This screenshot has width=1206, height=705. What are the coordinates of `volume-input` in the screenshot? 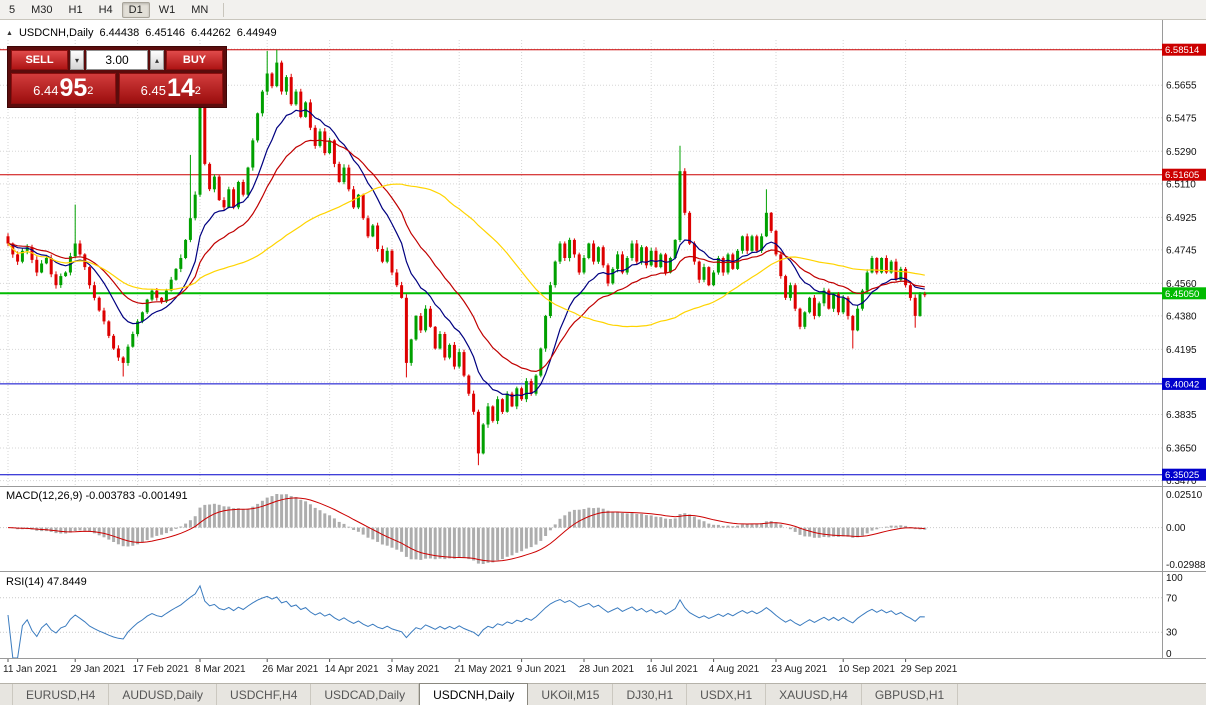 It's located at (117, 60).